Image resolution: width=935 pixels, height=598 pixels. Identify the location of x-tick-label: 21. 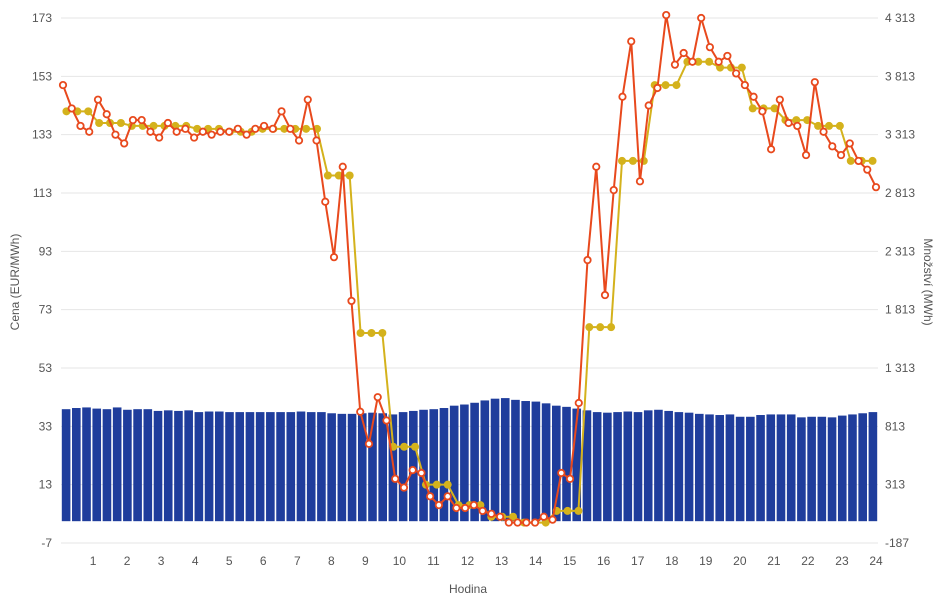
(774, 561).